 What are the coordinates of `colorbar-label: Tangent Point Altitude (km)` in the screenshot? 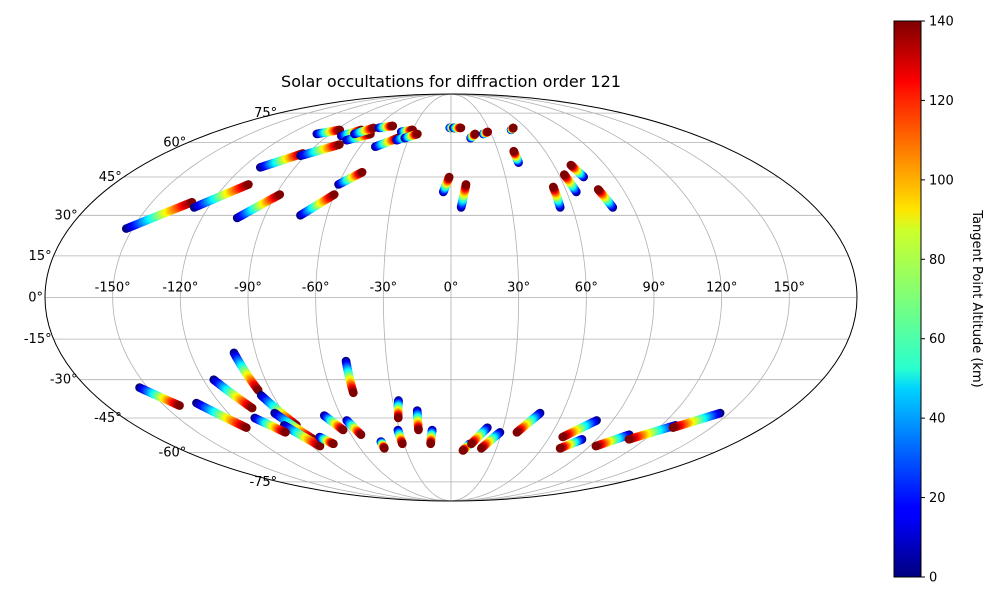 It's located at (976, 298).